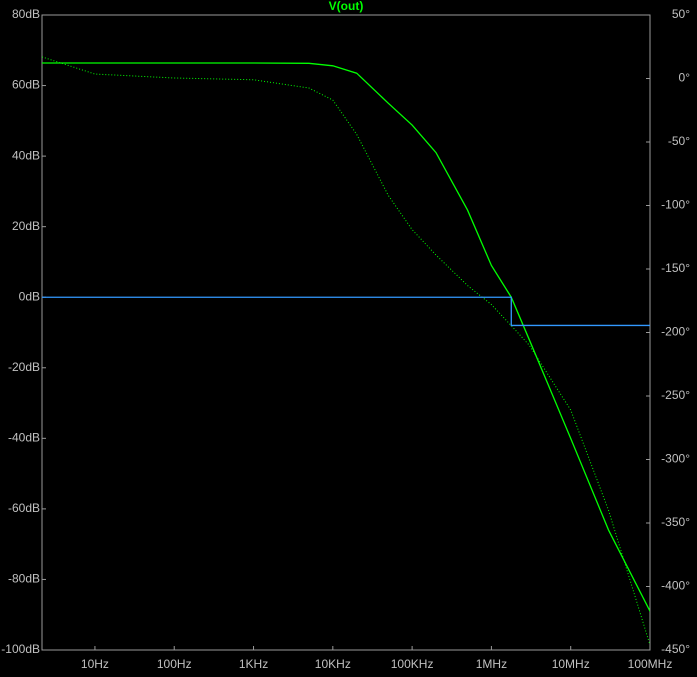  Describe the element at coordinates (679, 141) in the screenshot. I see `y2-tick-label: -50°` at that location.